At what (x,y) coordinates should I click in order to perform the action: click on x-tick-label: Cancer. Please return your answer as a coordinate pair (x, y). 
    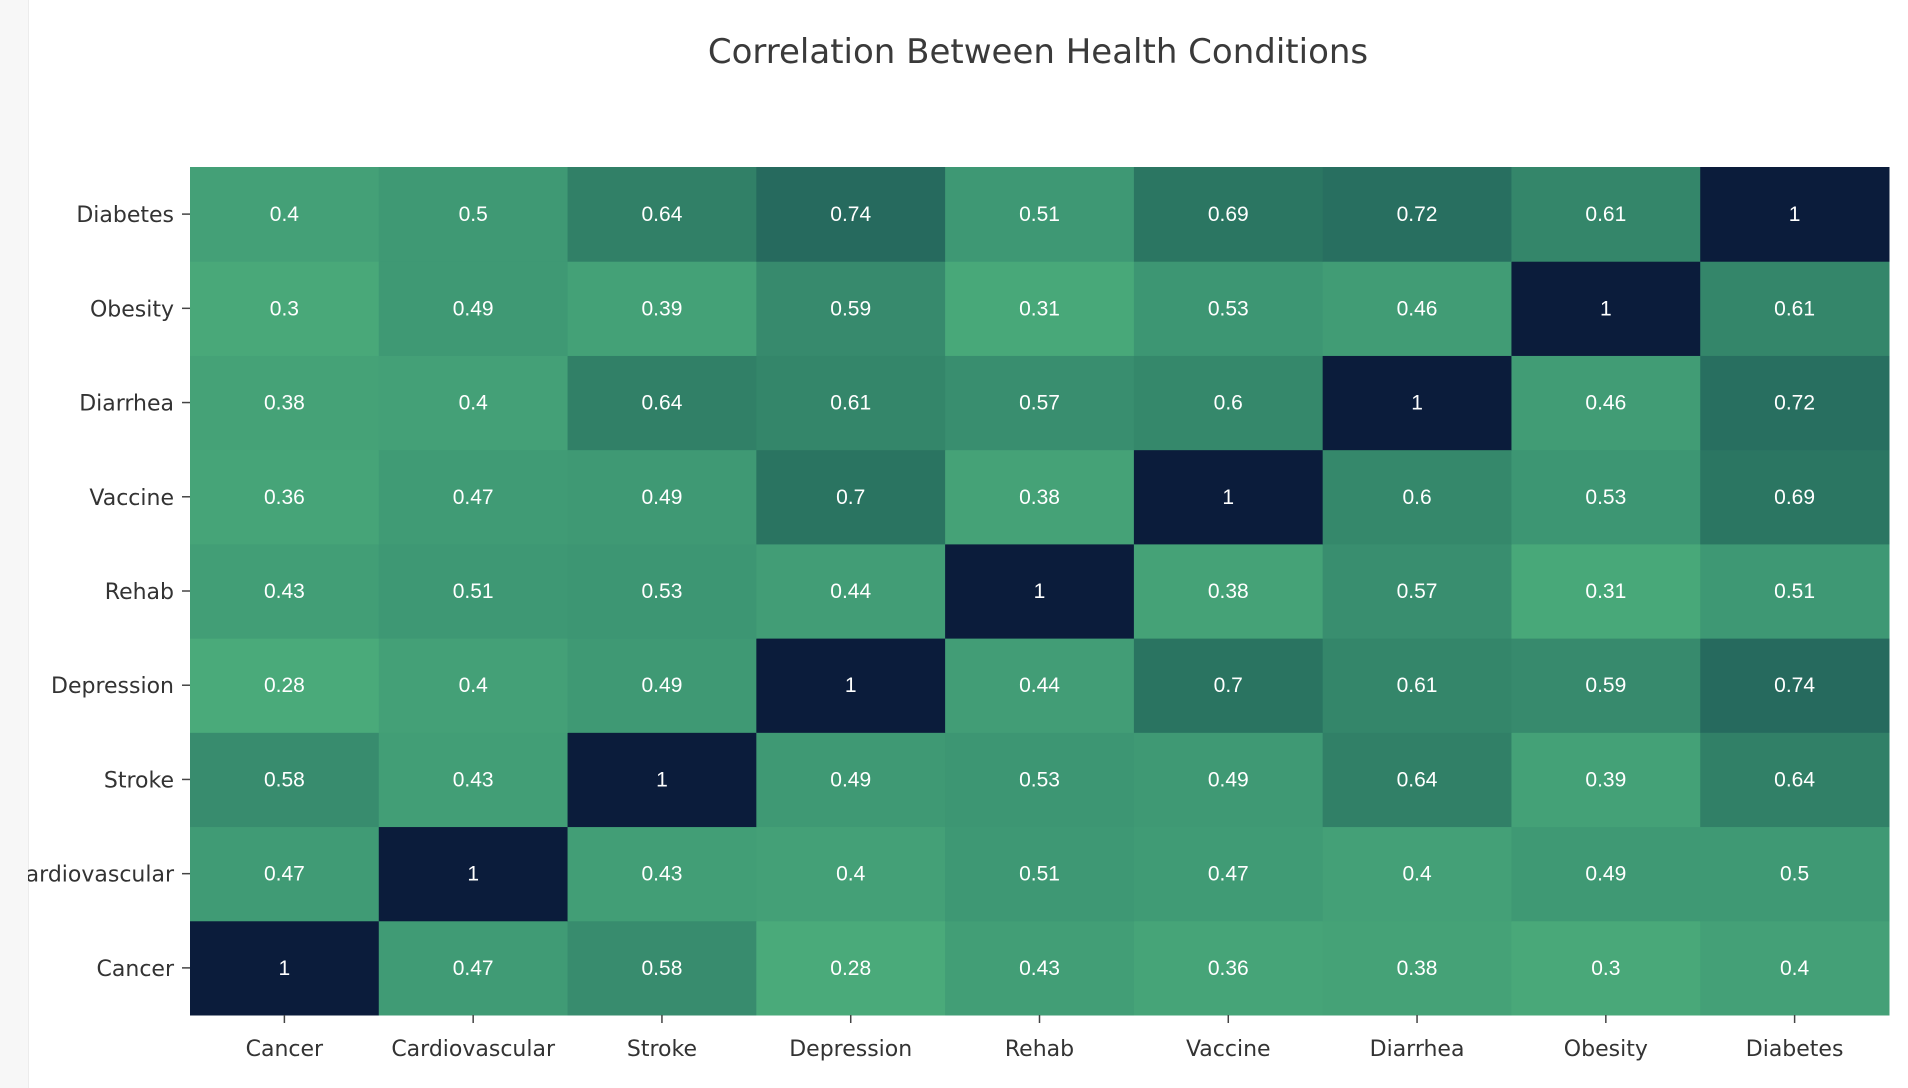
    Looking at the image, I should click on (285, 1049).